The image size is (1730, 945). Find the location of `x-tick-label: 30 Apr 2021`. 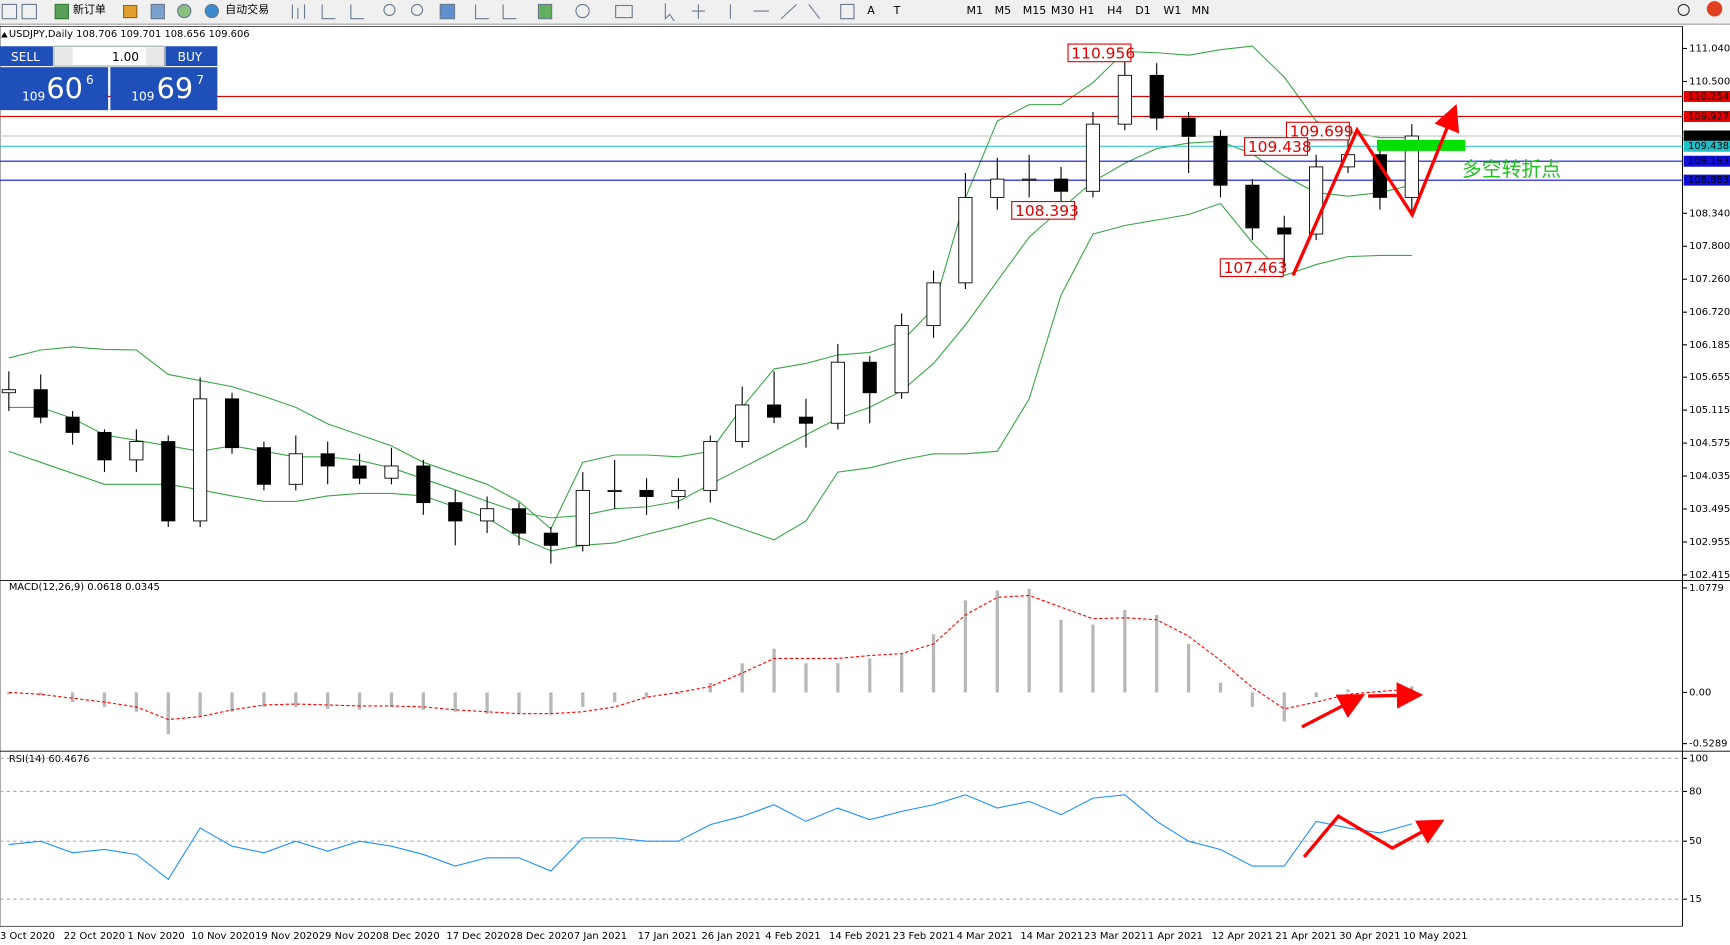

x-tick-label: 30 Apr 2021 is located at coordinates (1369, 936).